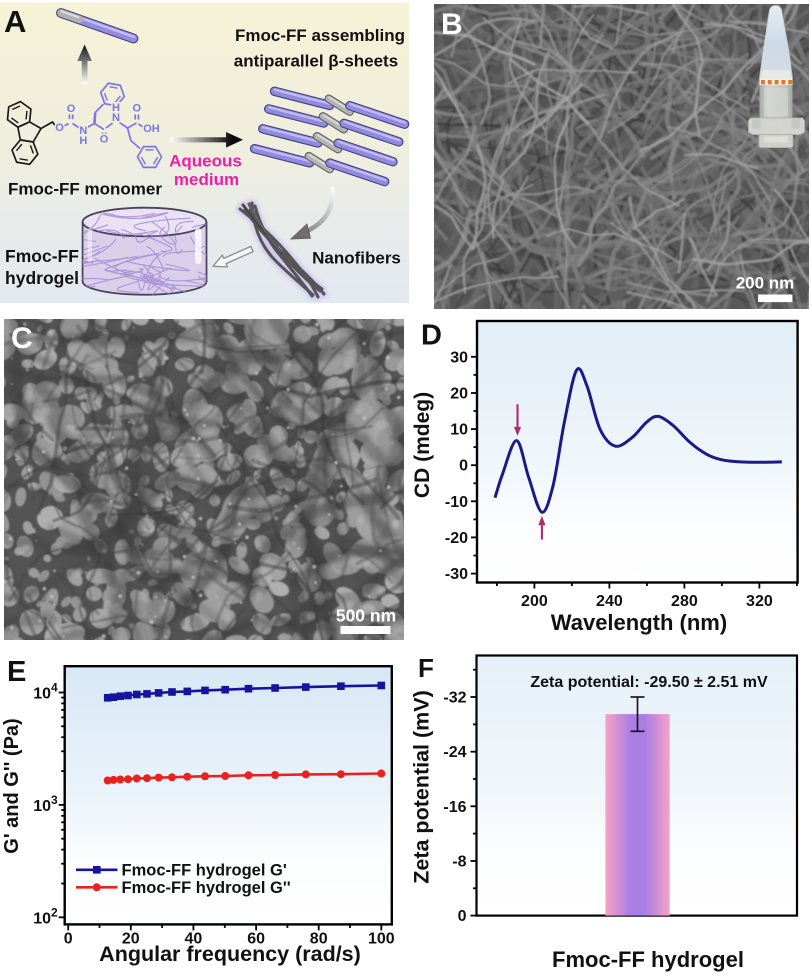 This screenshot has height=977, width=811. What do you see at coordinates (42, 256) in the screenshot?
I see `svg-text: Fmoc-FF` at bounding box center [42, 256].